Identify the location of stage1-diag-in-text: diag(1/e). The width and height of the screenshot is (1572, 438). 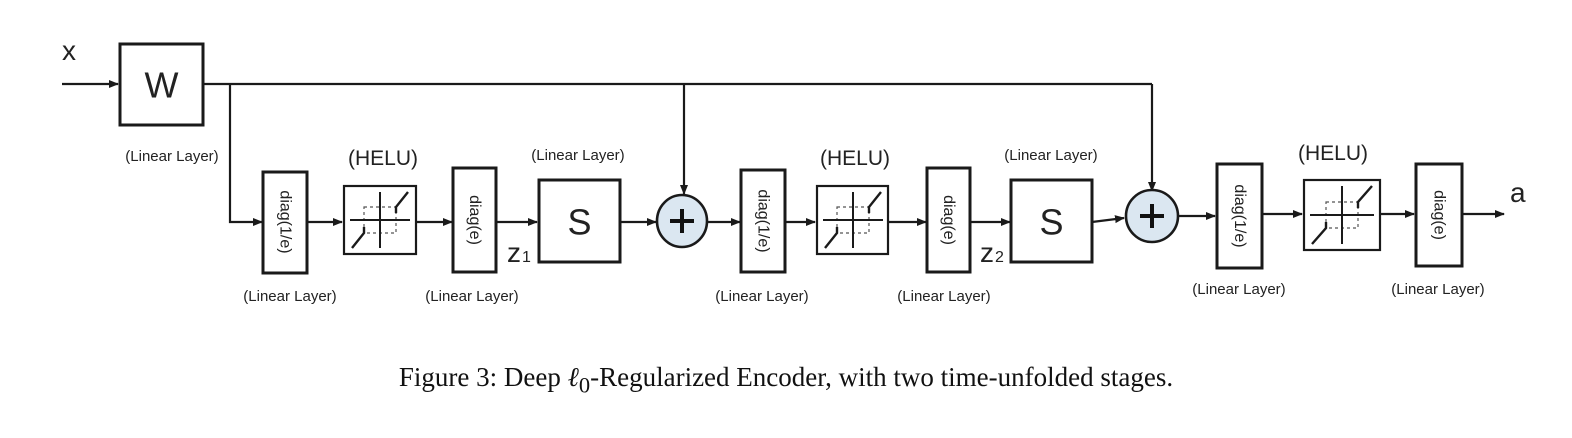
(285, 221).